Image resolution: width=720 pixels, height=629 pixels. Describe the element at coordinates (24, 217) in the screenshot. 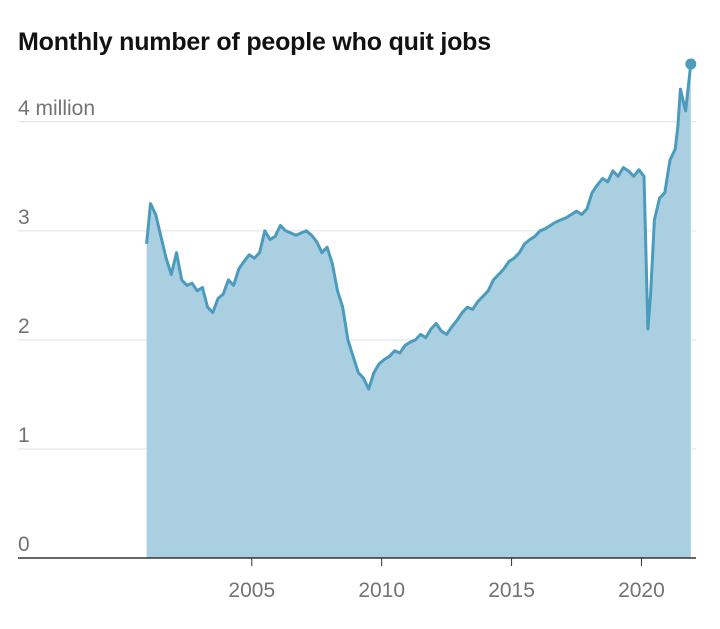

I see `y-tick-label-3: 3` at that location.